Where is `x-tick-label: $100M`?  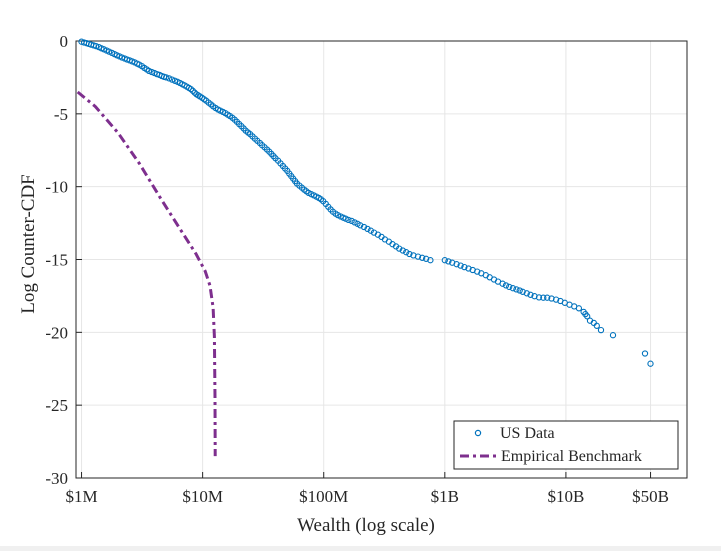 x-tick-label: $100M is located at coordinates (323, 496).